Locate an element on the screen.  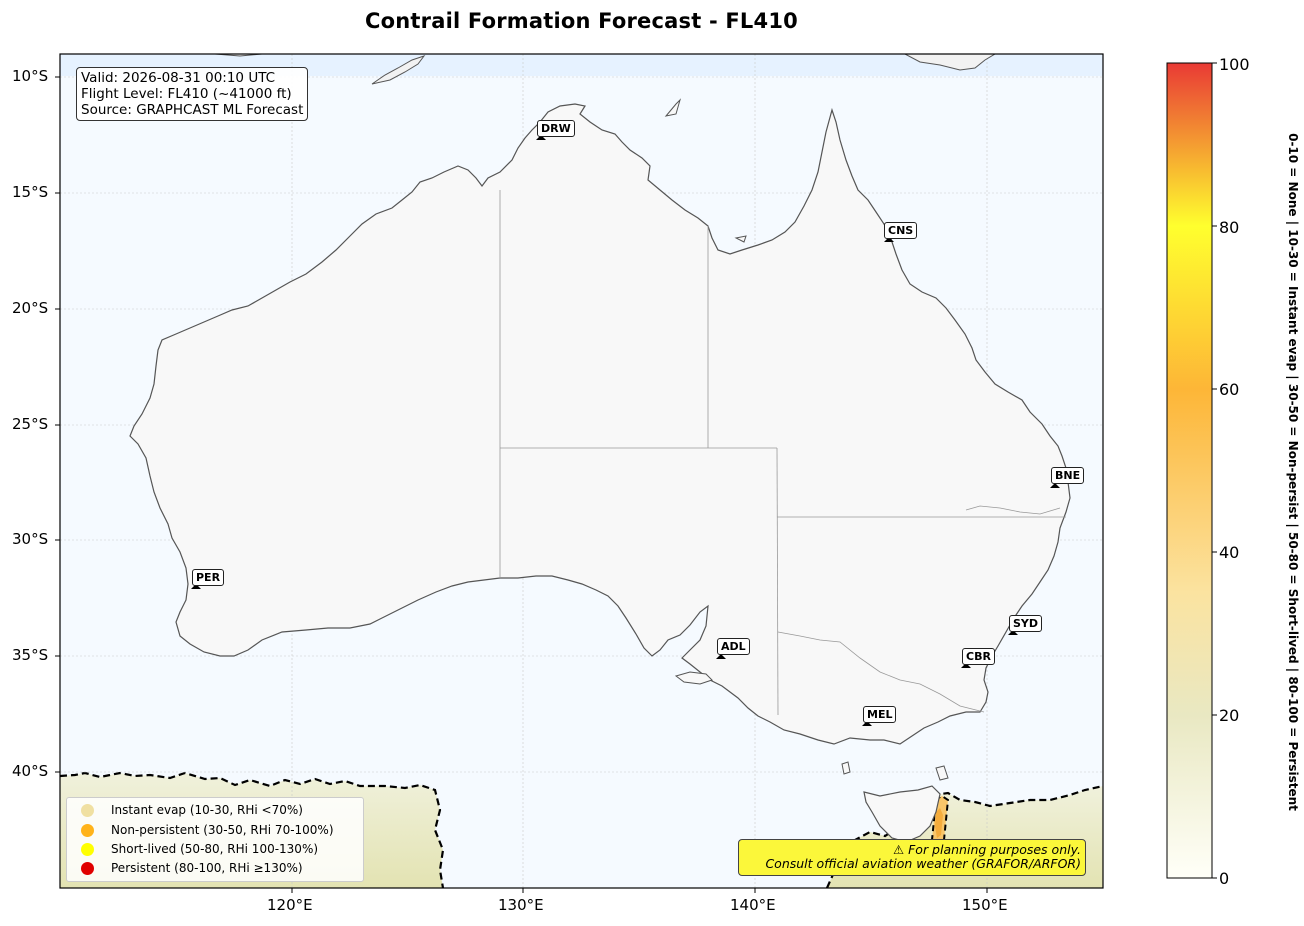
colorbar is located at coordinates (1189, 470).